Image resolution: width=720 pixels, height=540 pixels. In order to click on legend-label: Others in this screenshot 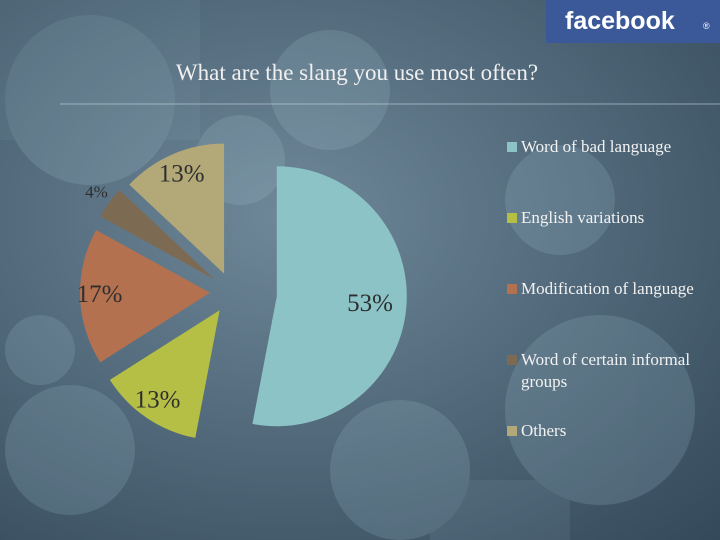, I will do `click(544, 430)`.